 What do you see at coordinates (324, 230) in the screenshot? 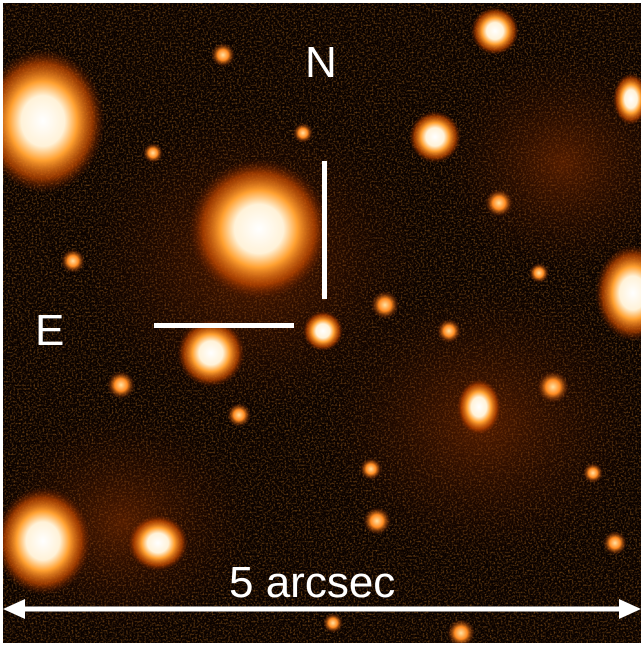
I see `north-marker-line` at bounding box center [324, 230].